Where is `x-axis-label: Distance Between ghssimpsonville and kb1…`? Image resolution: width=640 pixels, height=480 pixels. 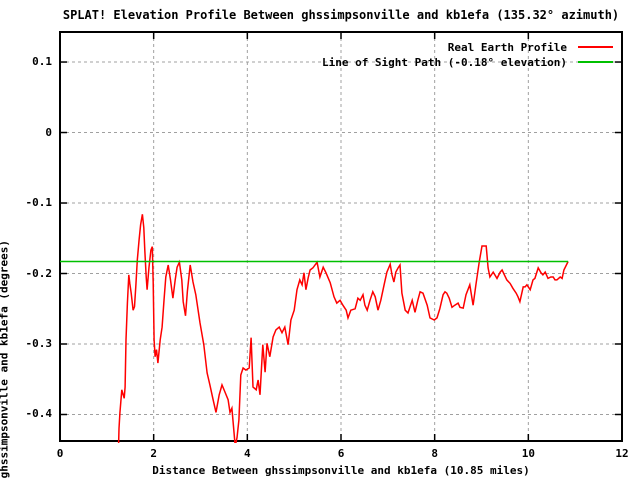
x-axis-label: Distance Between ghssimpsonville and kb1… is located at coordinates (341, 470).